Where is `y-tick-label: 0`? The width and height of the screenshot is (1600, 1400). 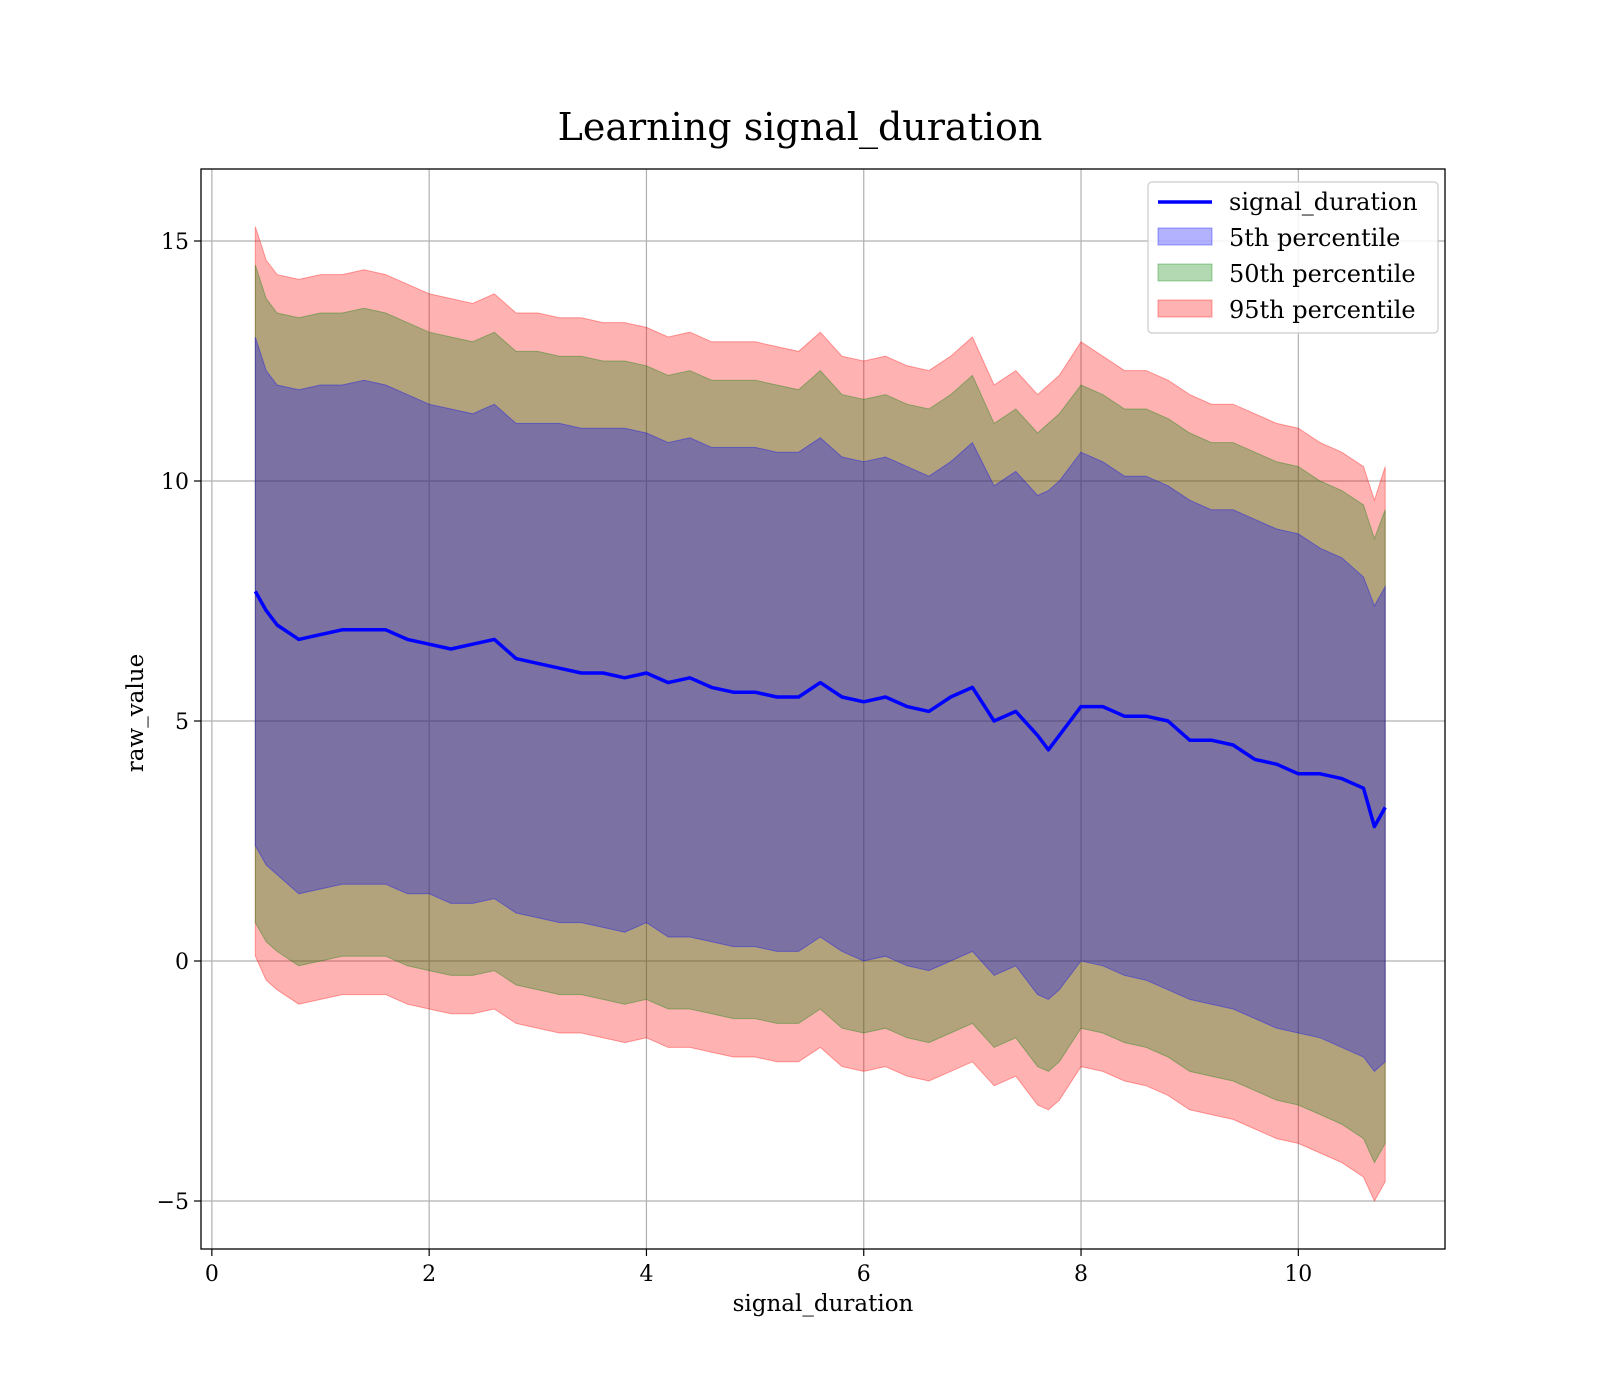
y-tick-label: 0 is located at coordinates (182, 962).